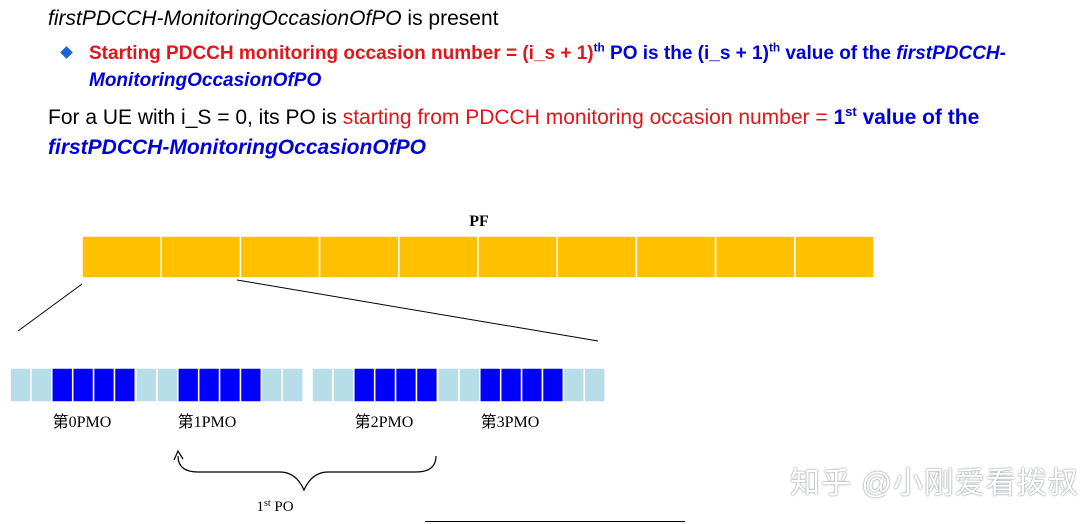 This screenshot has height=524, width=1080. What do you see at coordinates (274, 506) in the screenshot?
I see `po-label: 1st PO` at bounding box center [274, 506].